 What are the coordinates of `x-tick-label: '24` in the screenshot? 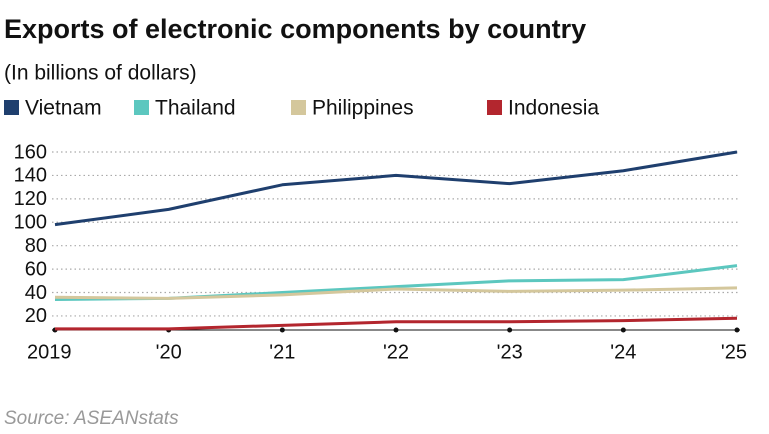 It's located at (623, 352).